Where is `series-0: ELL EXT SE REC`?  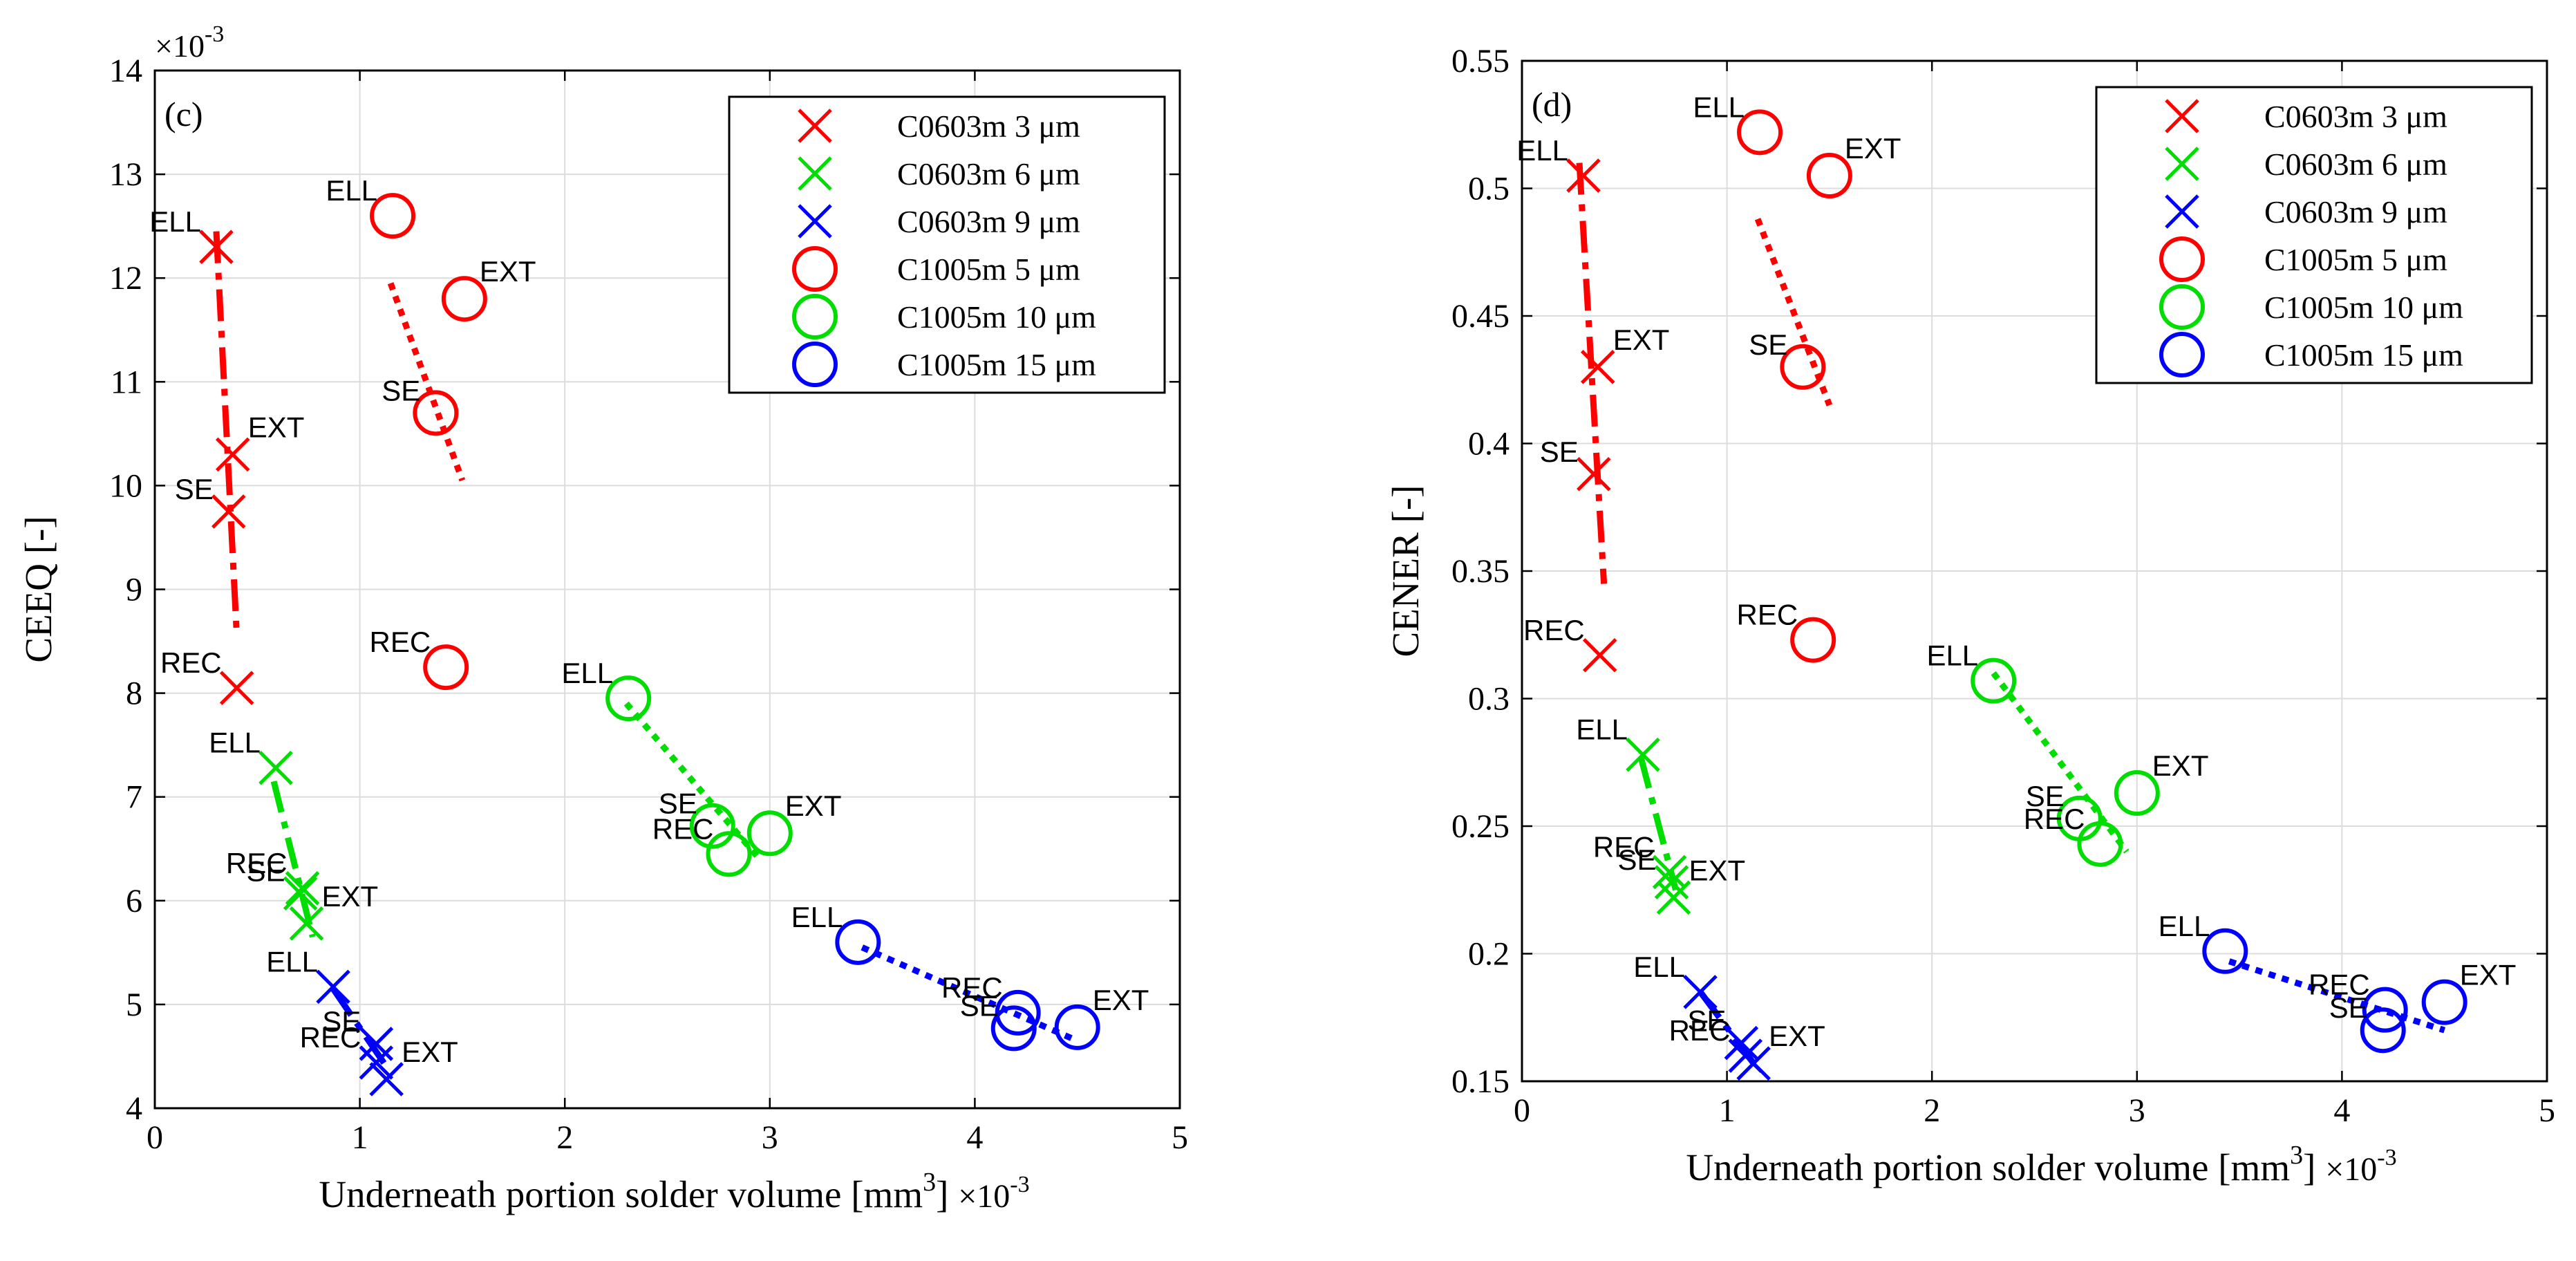 series-0: ELL EXT SE REC is located at coordinates (1593, 403).